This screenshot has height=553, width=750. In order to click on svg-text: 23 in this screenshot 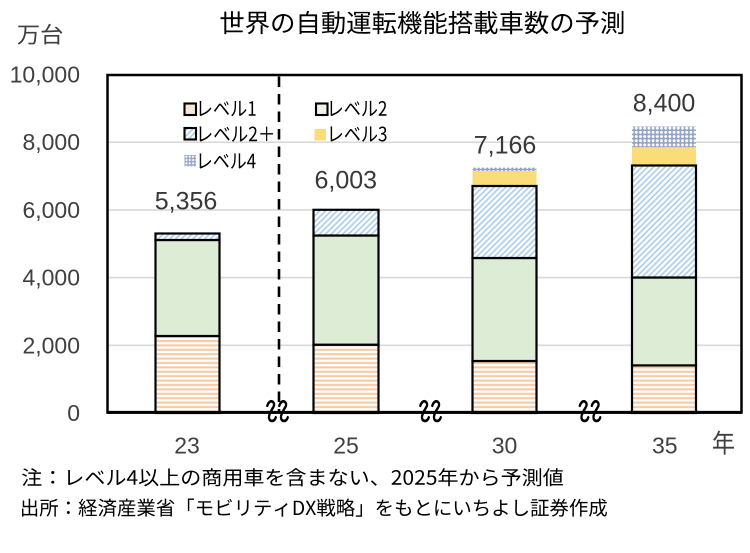, I will do `click(187, 446)`.